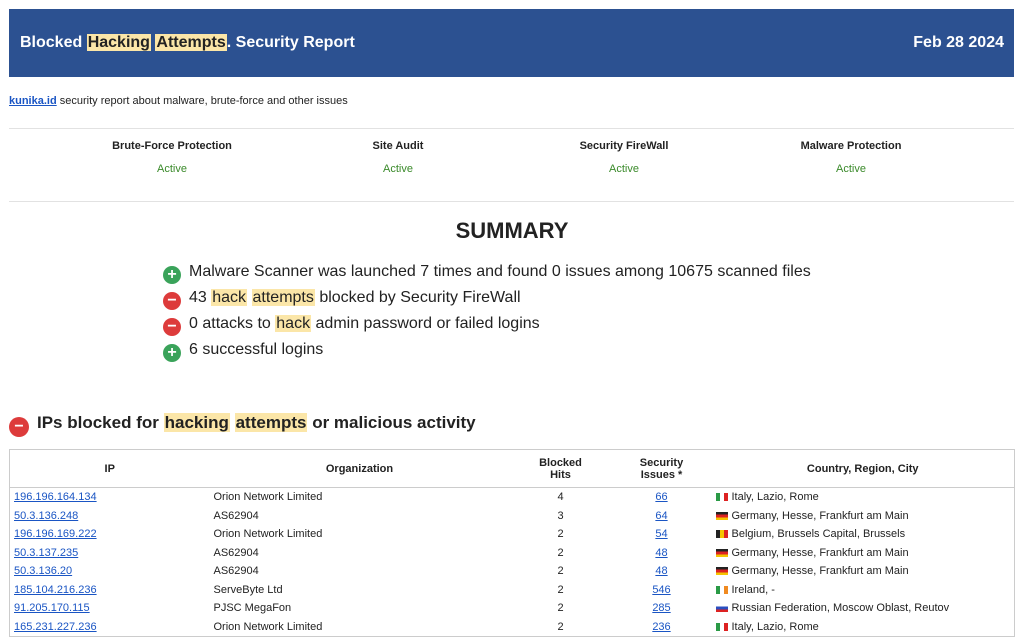  I want to click on title-highlight: Attempts, so click(191, 42).